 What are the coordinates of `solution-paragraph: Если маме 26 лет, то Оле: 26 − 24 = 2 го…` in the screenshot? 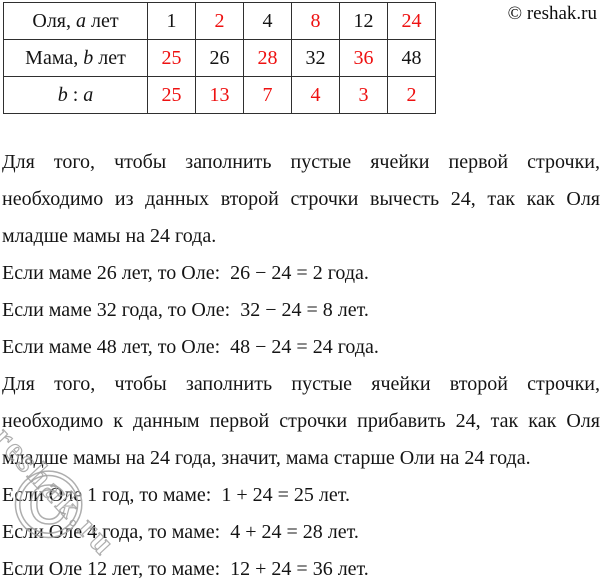 It's located at (185, 273).